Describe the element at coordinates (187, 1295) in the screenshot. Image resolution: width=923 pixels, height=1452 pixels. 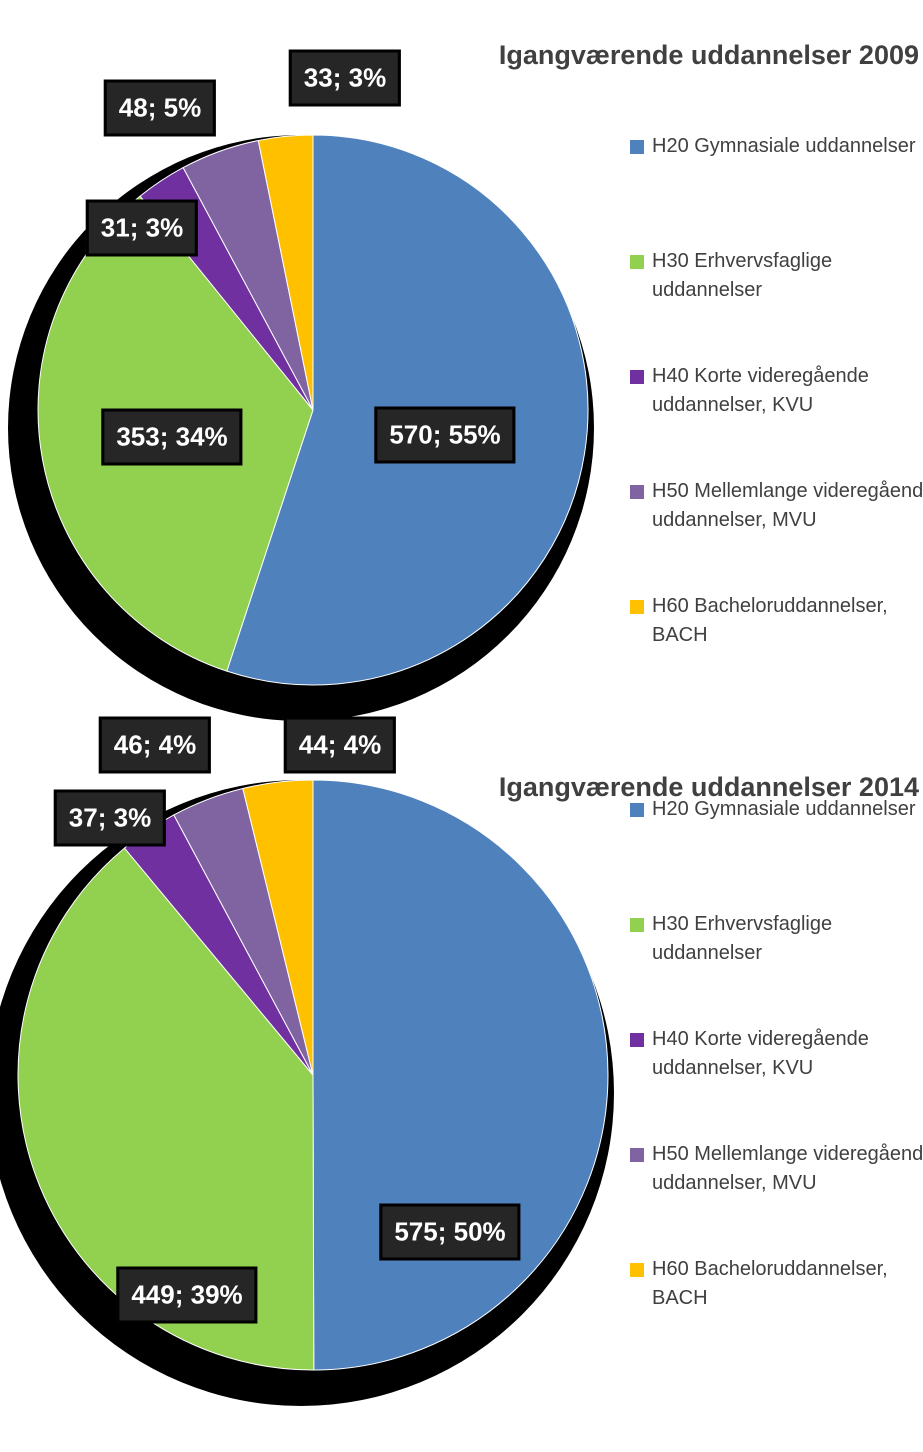
I see `data-label: 449; 39%` at that location.